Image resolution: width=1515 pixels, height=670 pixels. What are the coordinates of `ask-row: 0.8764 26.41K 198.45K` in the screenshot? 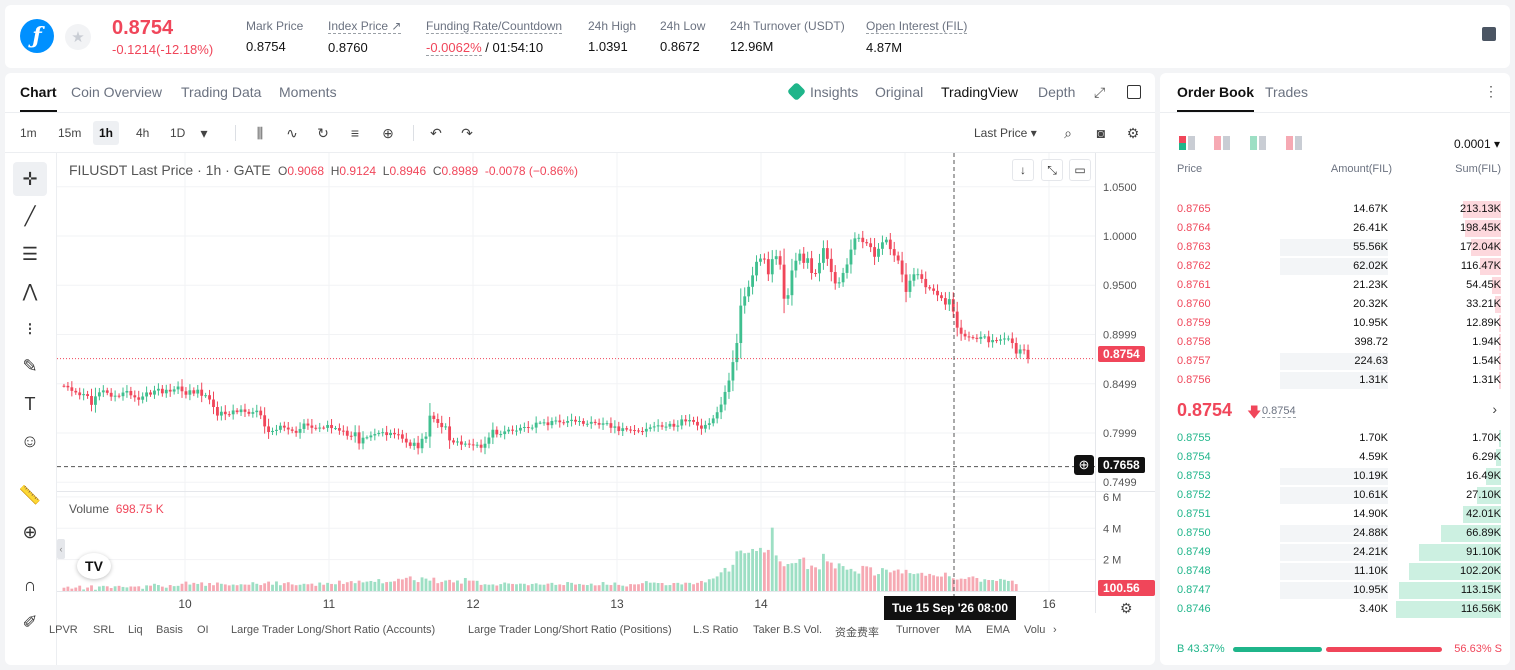 It's located at (1335, 228).